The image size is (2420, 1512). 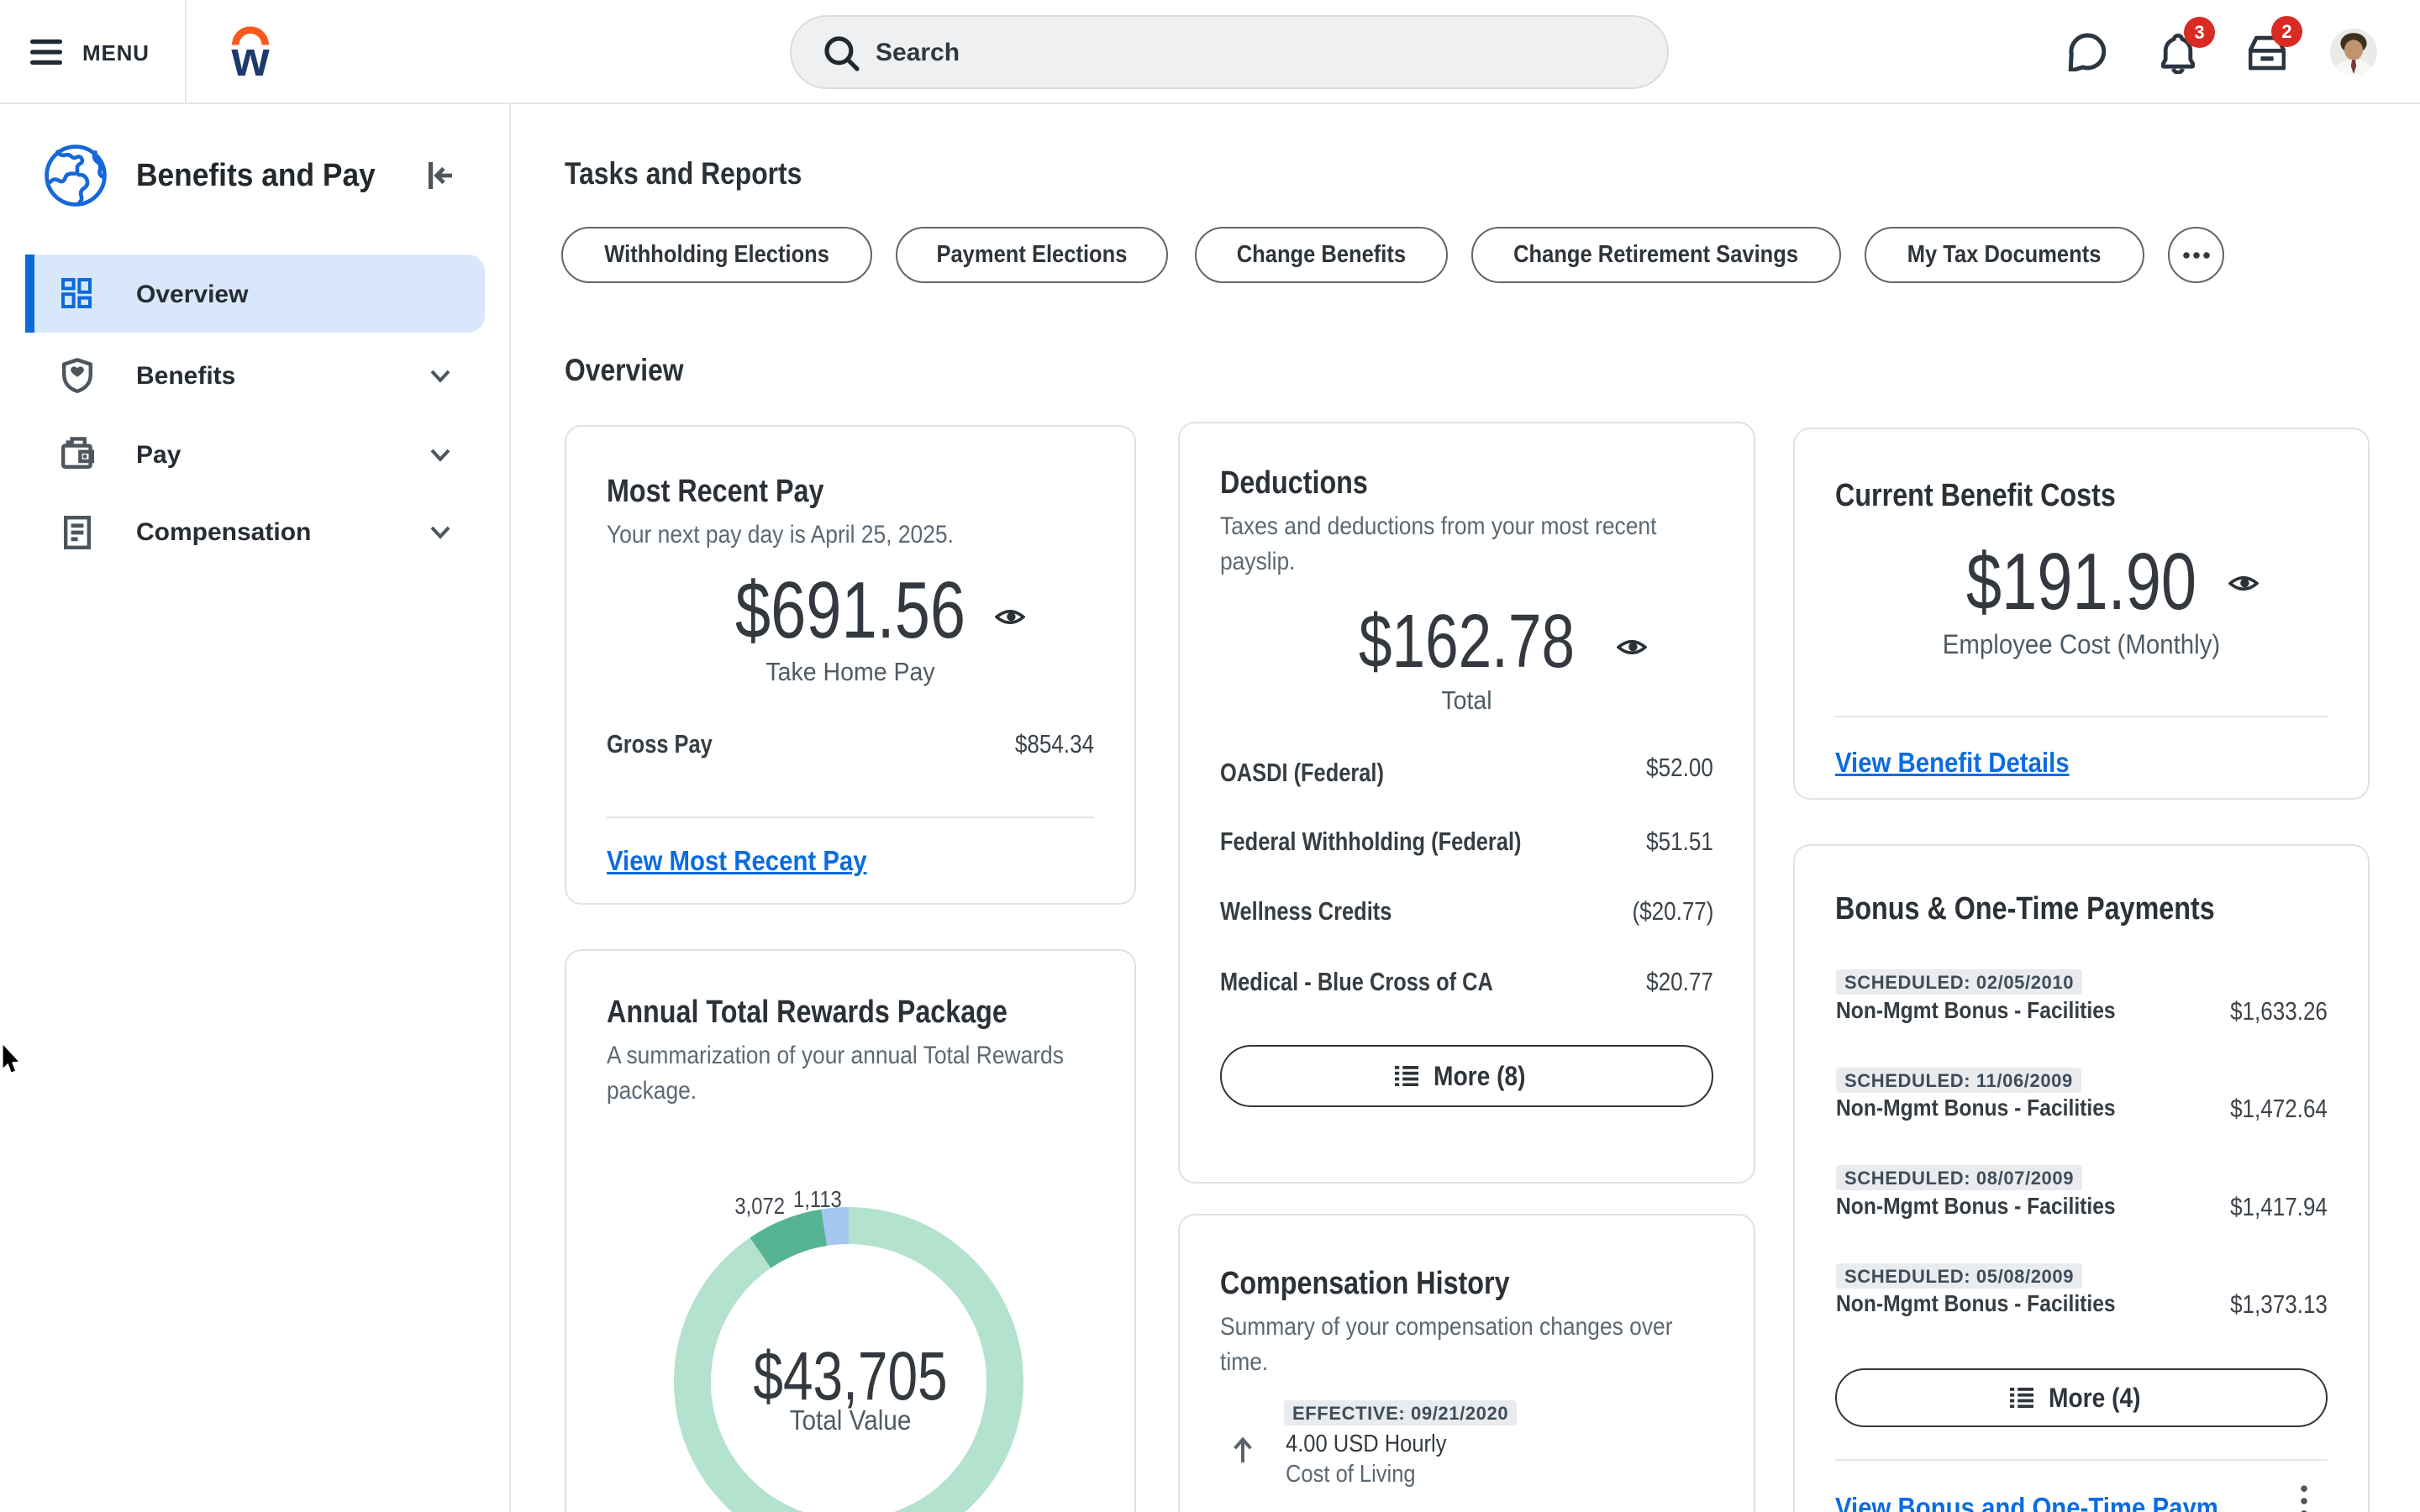 What do you see at coordinates (250, 55) in the screenshot?
I see `svg-text: w` at bounding box center [250, 55].